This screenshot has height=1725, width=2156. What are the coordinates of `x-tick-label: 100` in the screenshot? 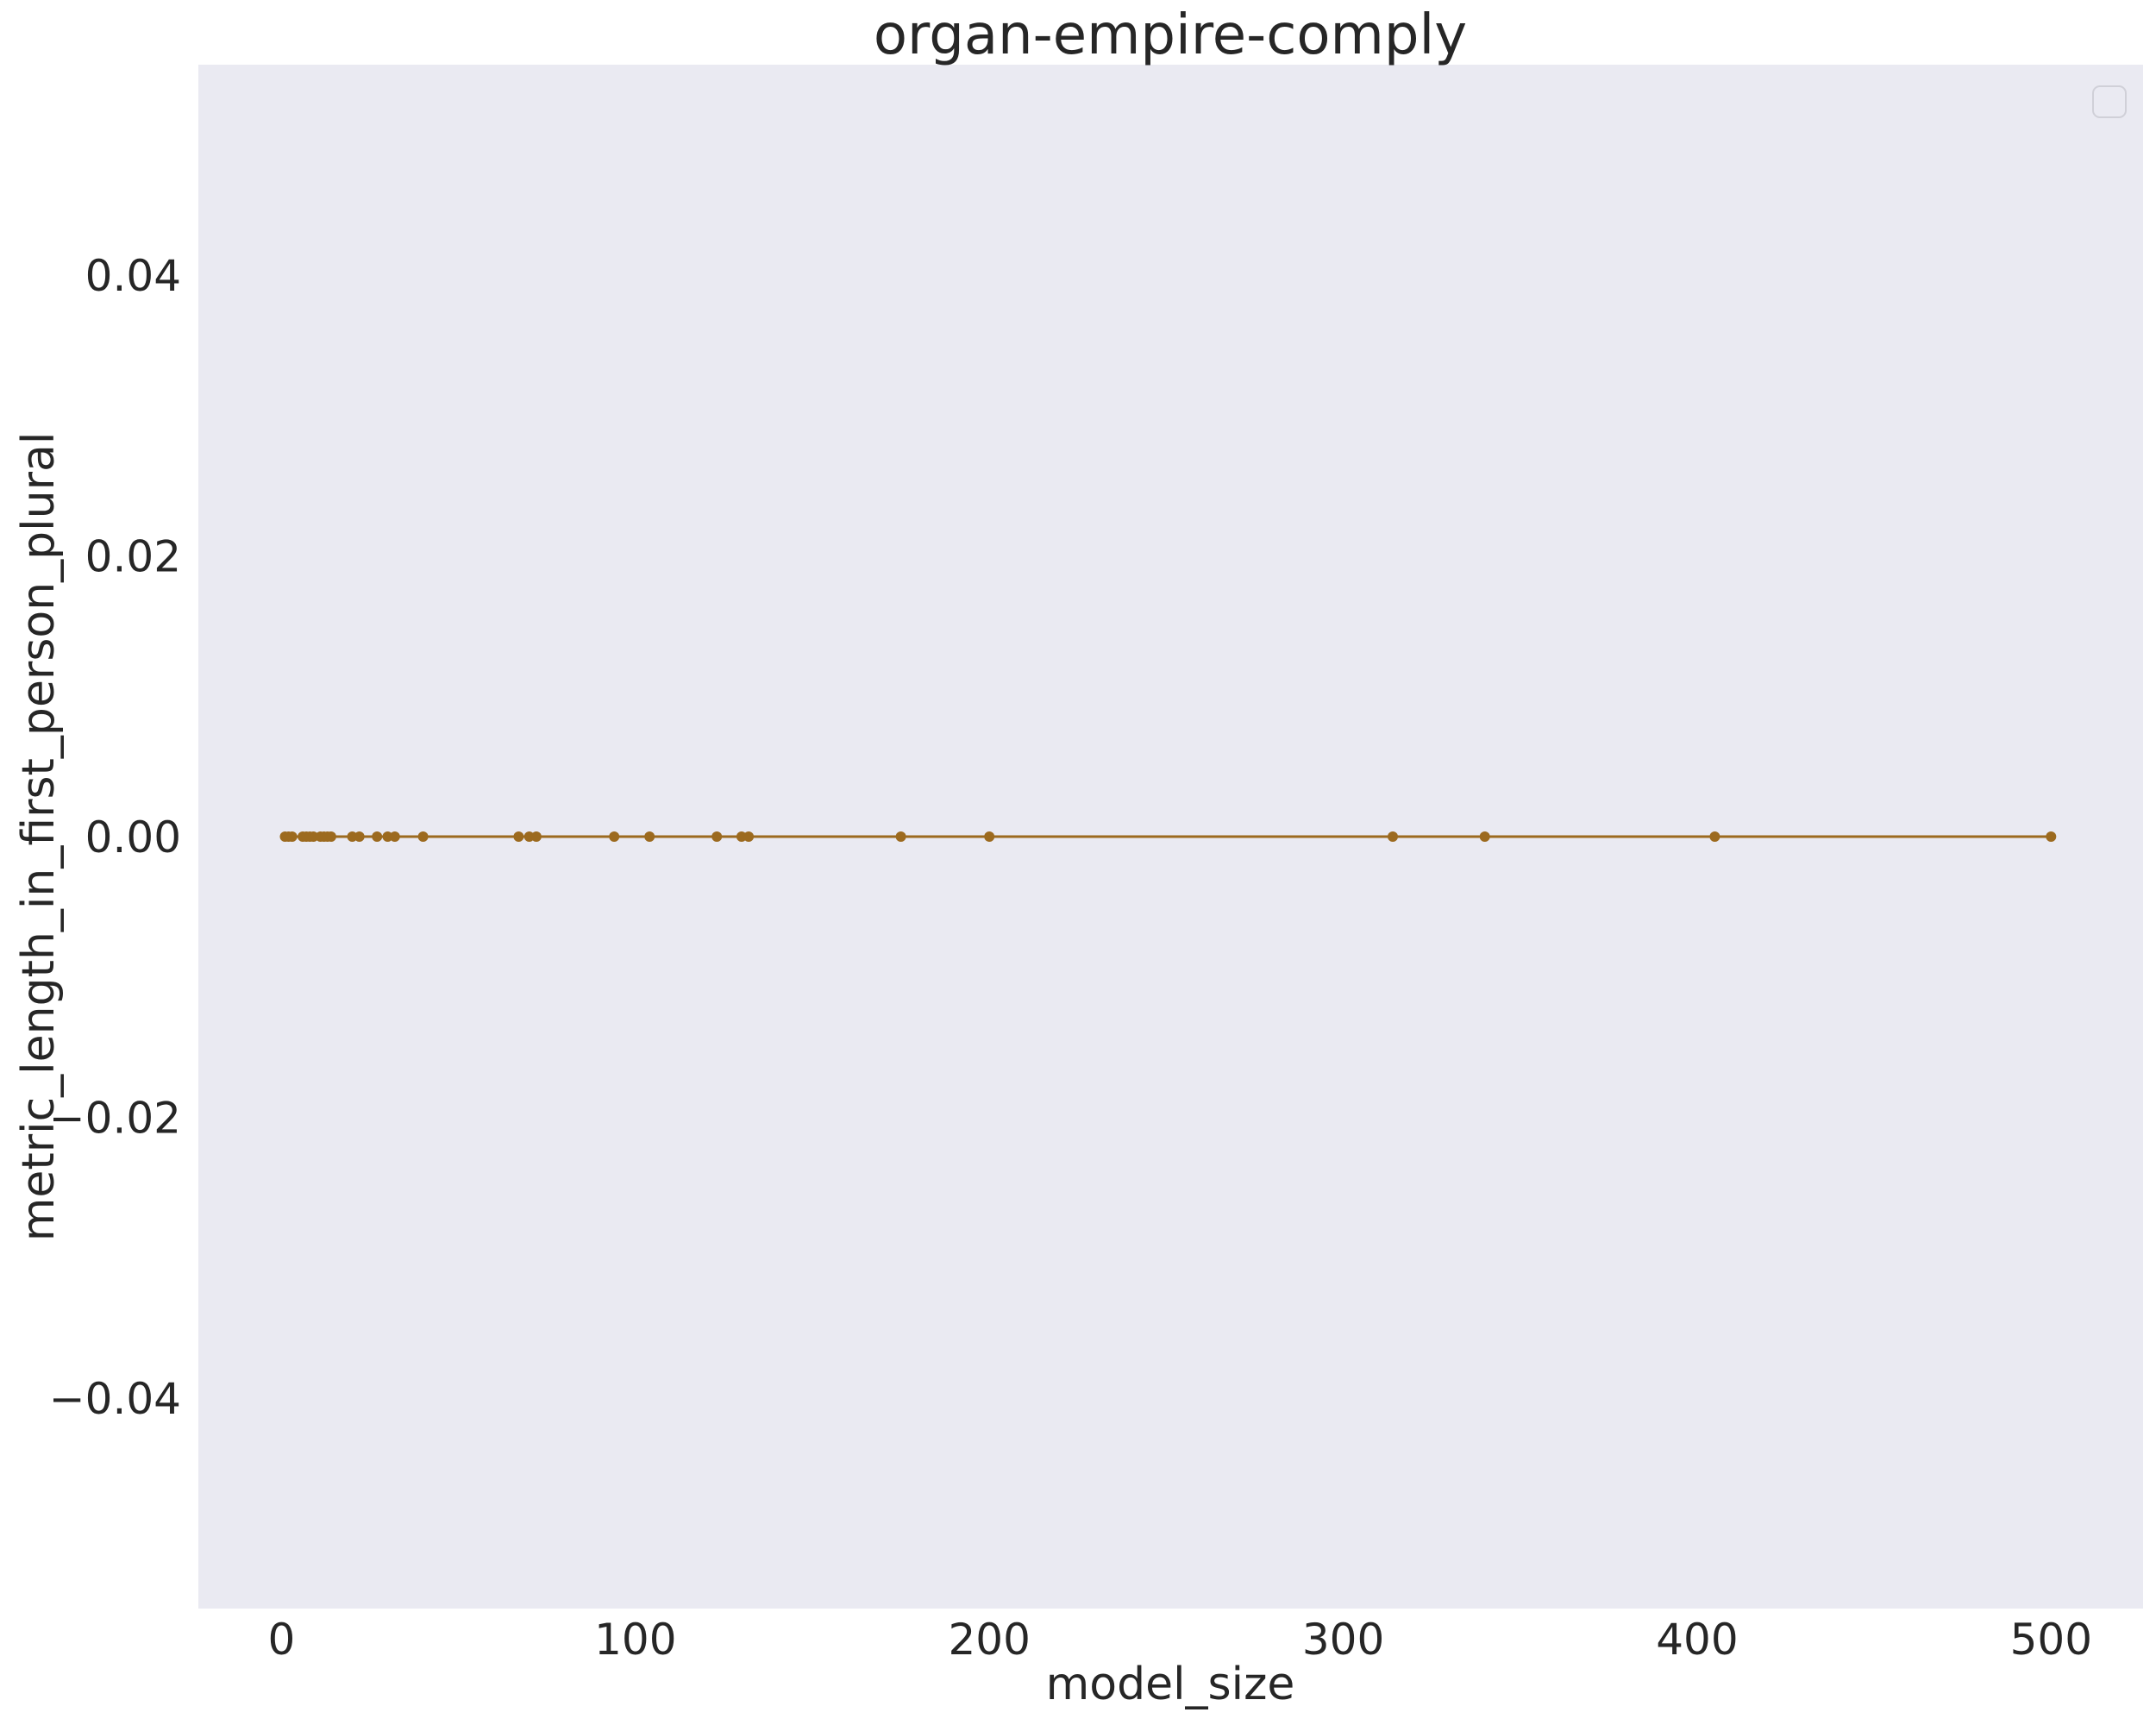 It's located at (635, 1640).